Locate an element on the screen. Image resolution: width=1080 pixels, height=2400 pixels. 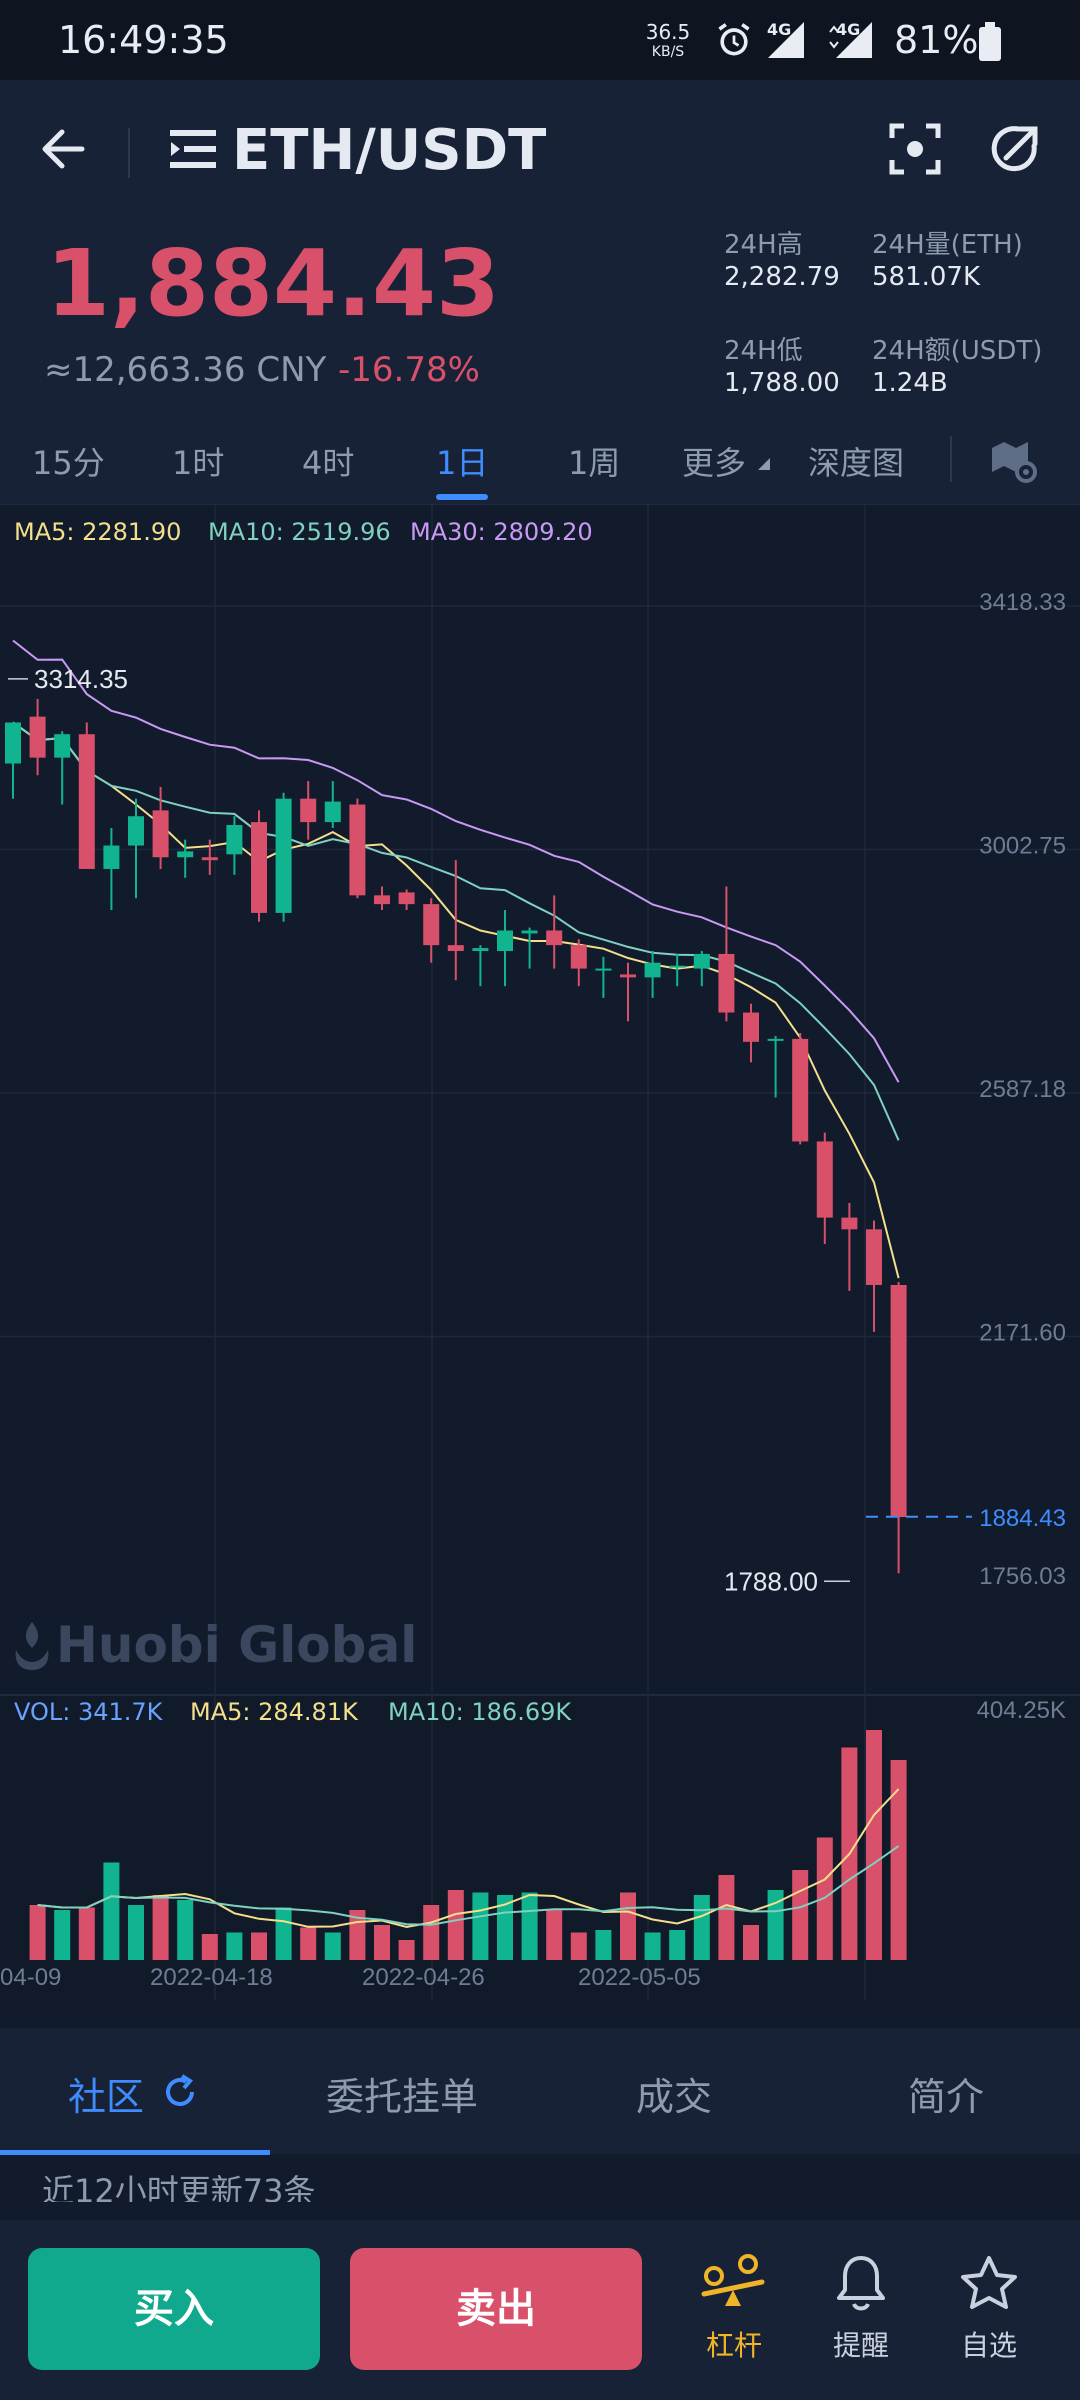
refresh-icon is located at coordinates (180, 2092).